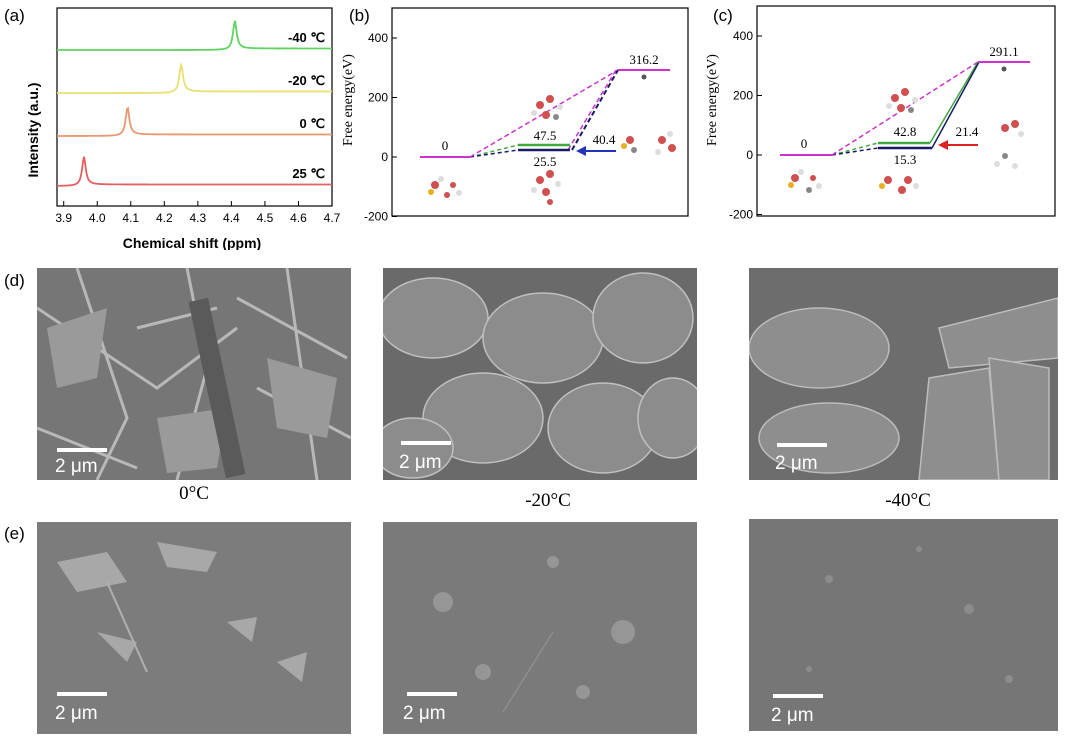  Describe the element at coordinates (745, 125) in the screenshot. I see `energy-c-yticks: 400 200 0 -200` at that location.